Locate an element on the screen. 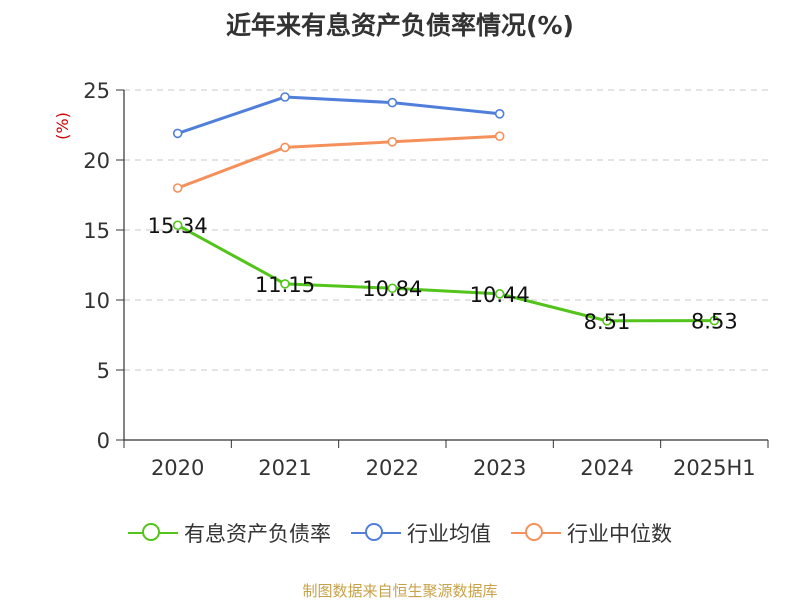  data-label: 8.53 is located at coordinates (714, 322).